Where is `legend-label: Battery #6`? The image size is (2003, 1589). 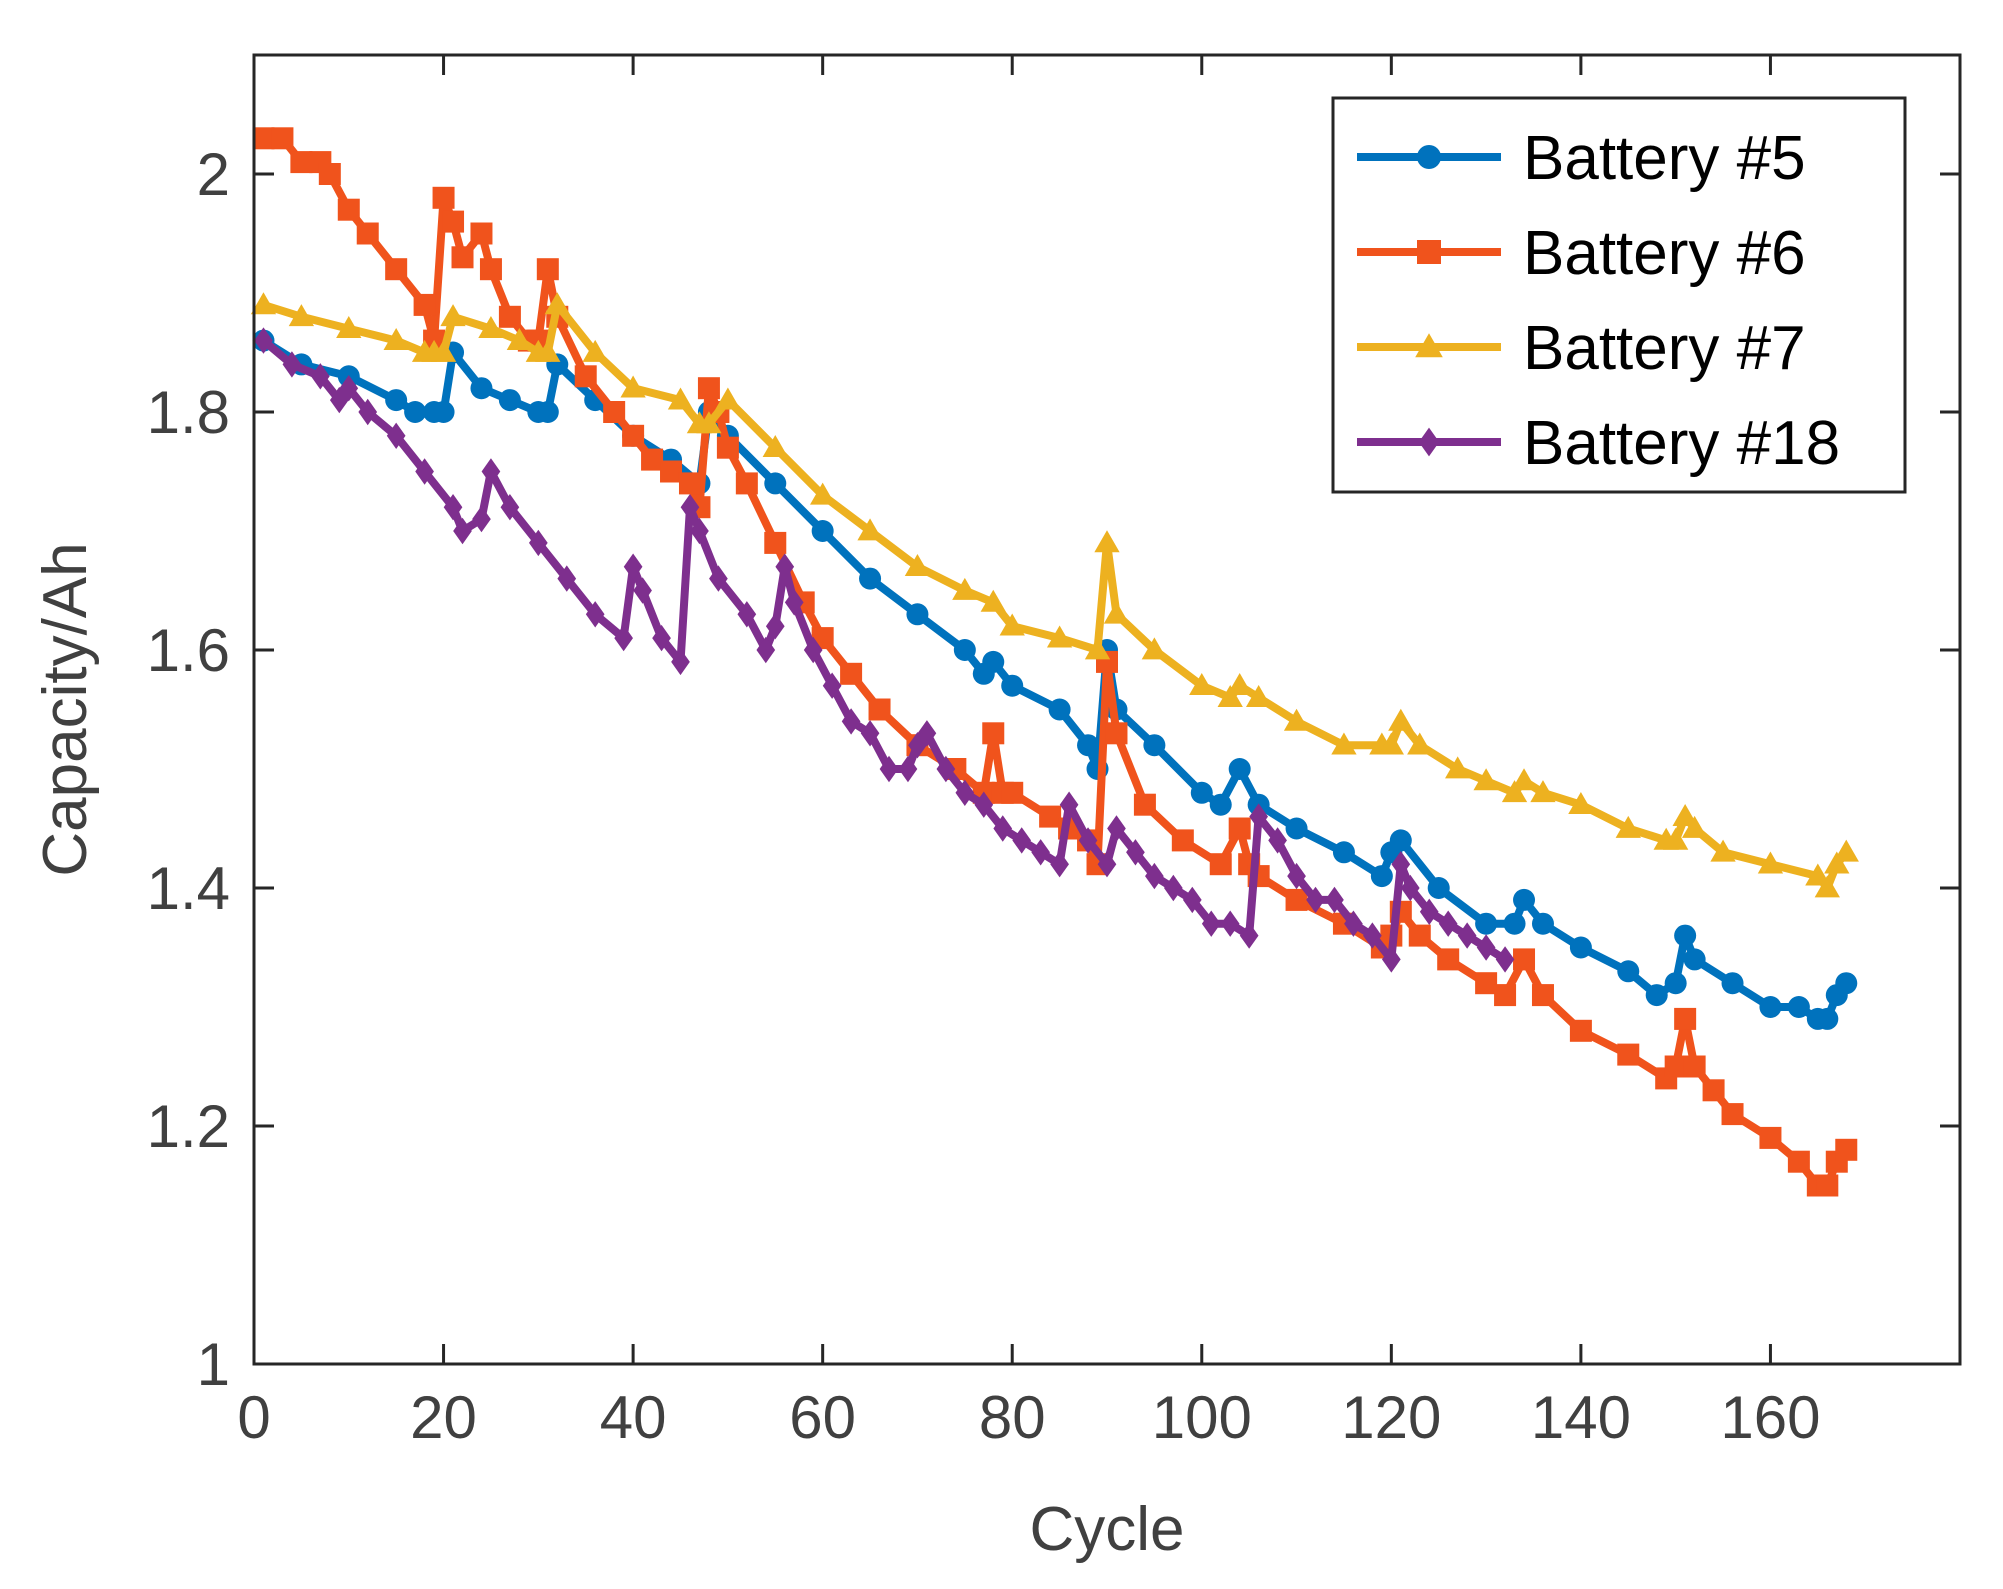
legend-label: Battery #6 is located at coordinates (1664, 253).